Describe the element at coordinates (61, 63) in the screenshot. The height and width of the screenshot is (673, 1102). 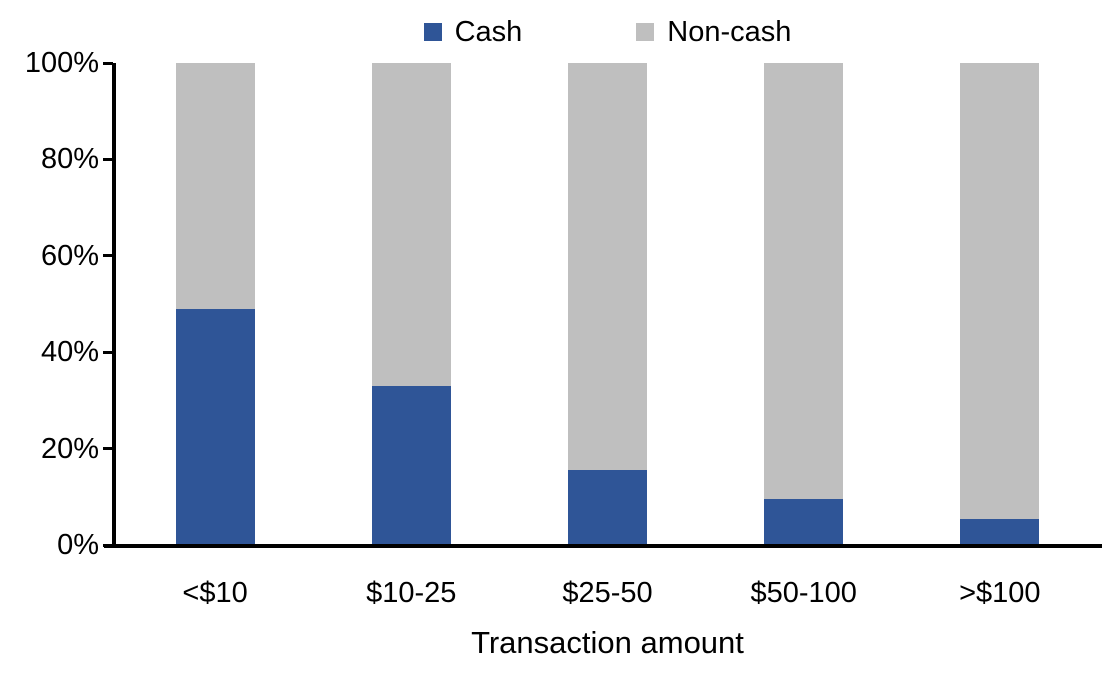
I see `y-tick-label: 100%` at that location.